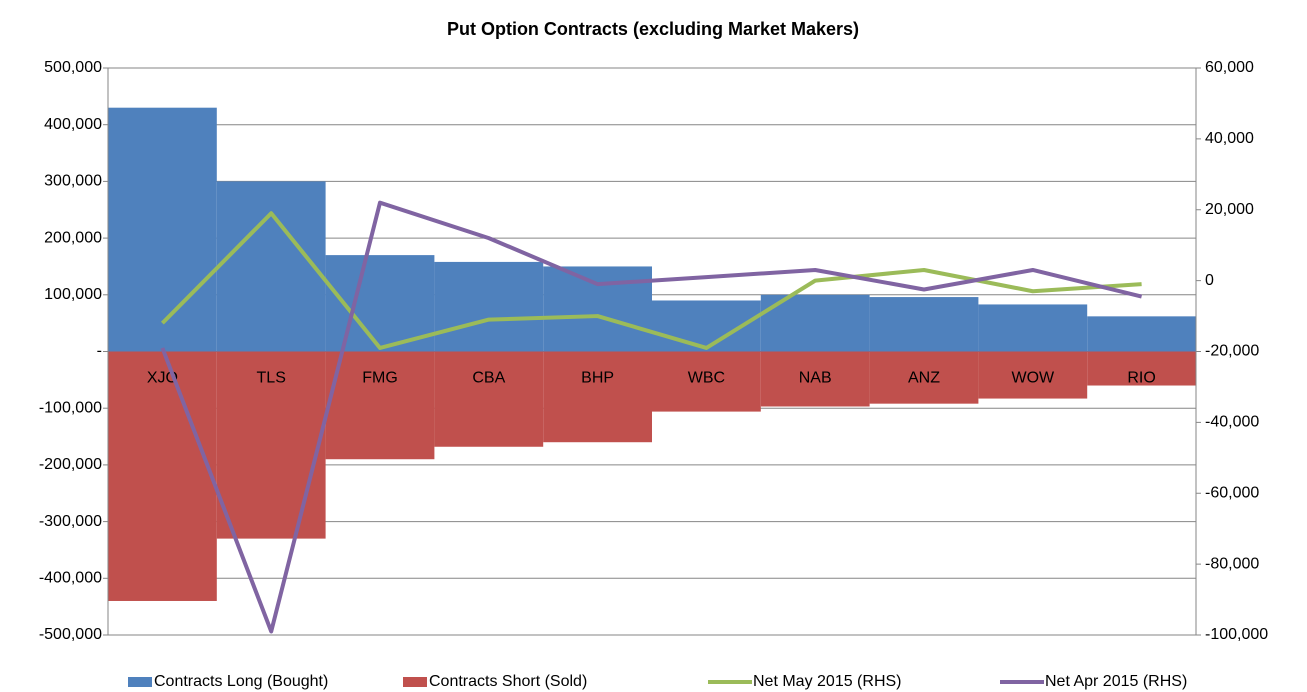 Image resolution: width=1307 pixels, height=692 pixels. What do you see at coordinates (488, 378) in the screenshot?
I see `x-tick-label: CBA` at bounding box center [488, 378].